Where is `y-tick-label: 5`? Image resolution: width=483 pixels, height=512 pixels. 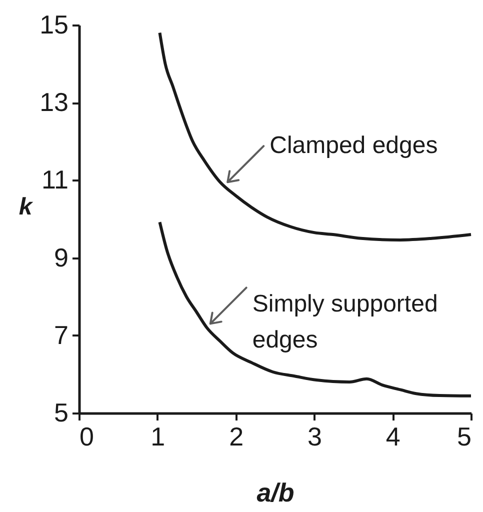 y-tick-label: 5 is located at coordinates (61, 413).